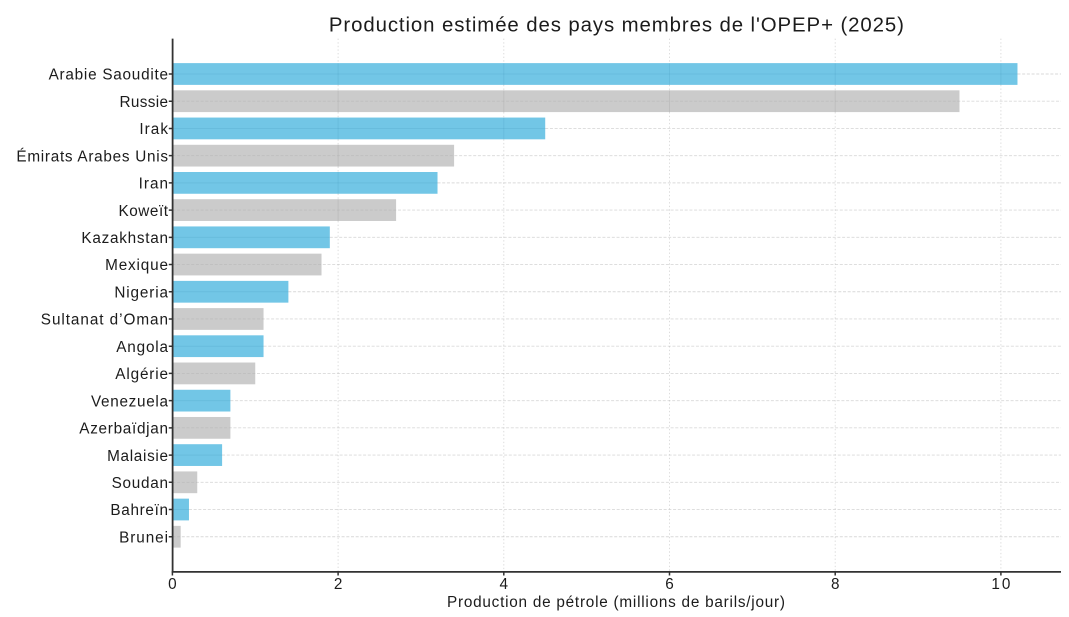 The image size is (1069, 617). Describe the element at coordinates (172, 584) in the screenshot. I see `svg-text: 0` at that location.